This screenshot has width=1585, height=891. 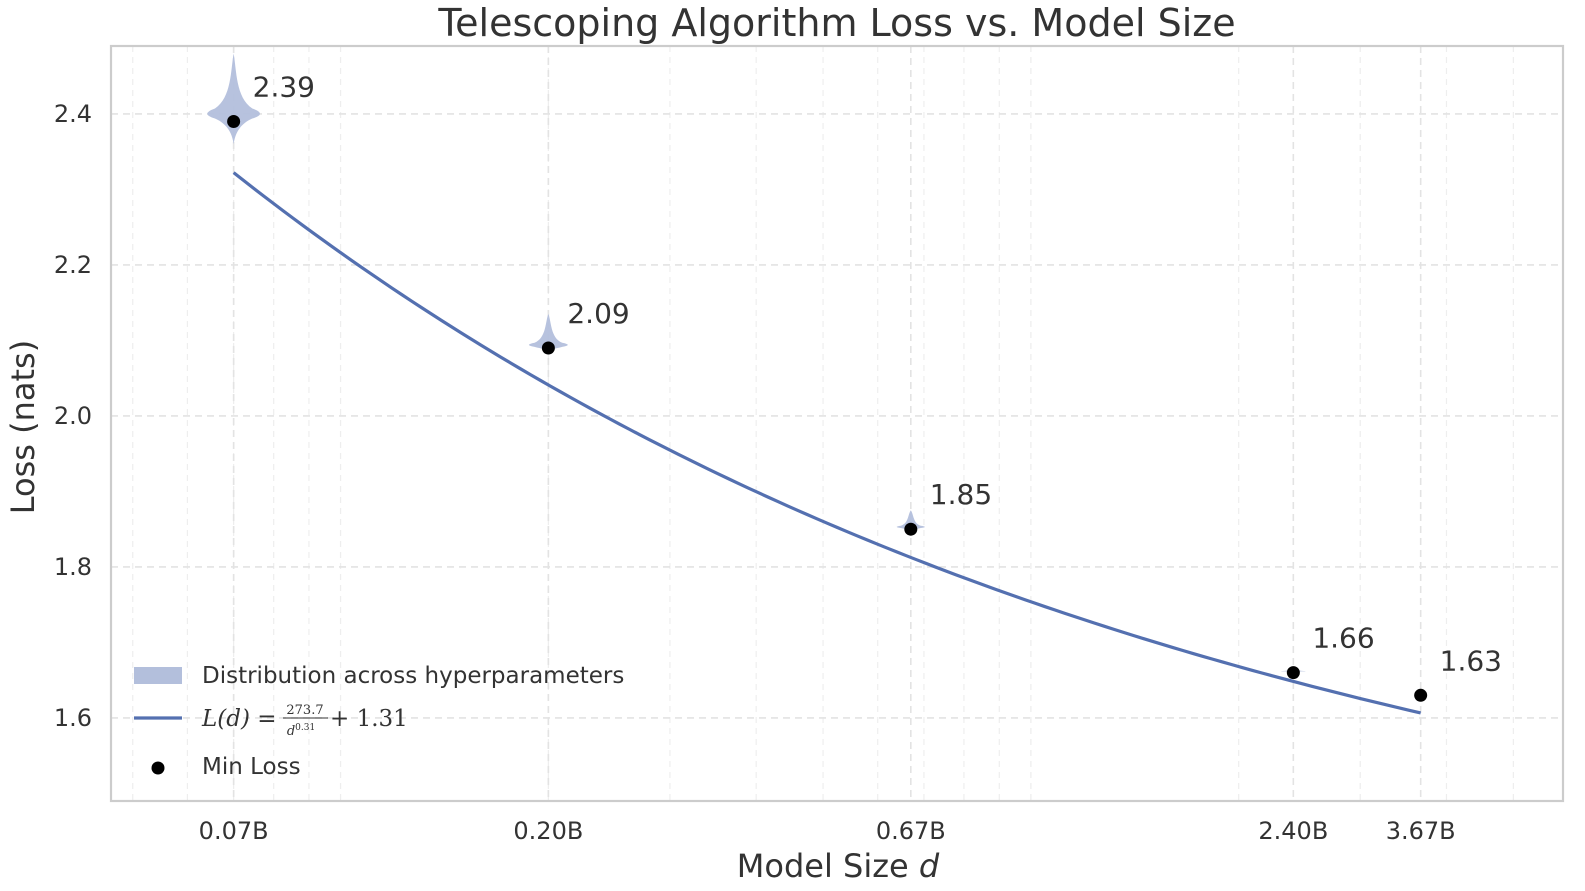 I want to click on legend-fit-denominator: d0.31, so click(x=301, y=731).